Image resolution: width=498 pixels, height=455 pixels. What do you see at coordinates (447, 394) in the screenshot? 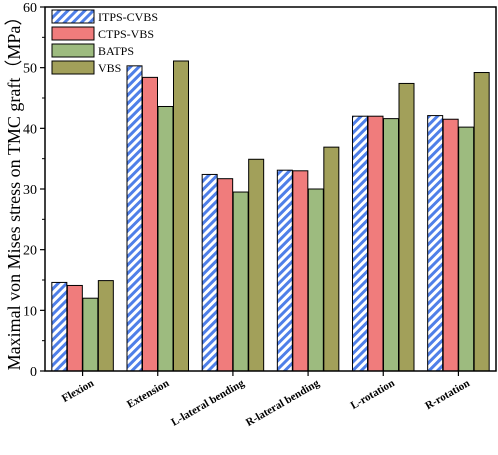
I see `category-label: R-rotation` at bounding box center [447, 394].